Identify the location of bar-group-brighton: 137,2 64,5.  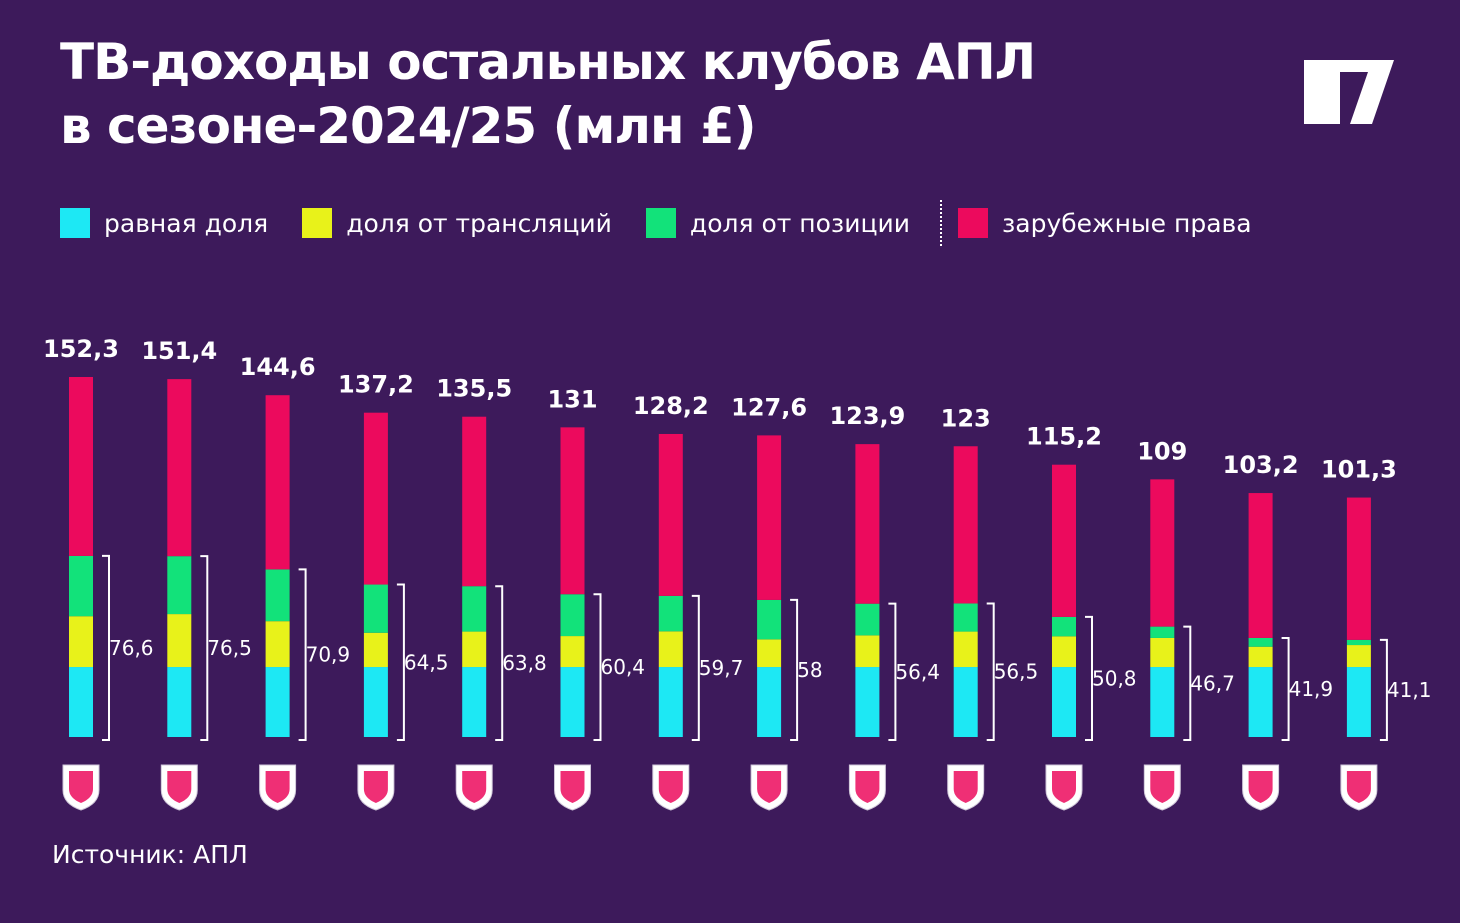
(393, 591).